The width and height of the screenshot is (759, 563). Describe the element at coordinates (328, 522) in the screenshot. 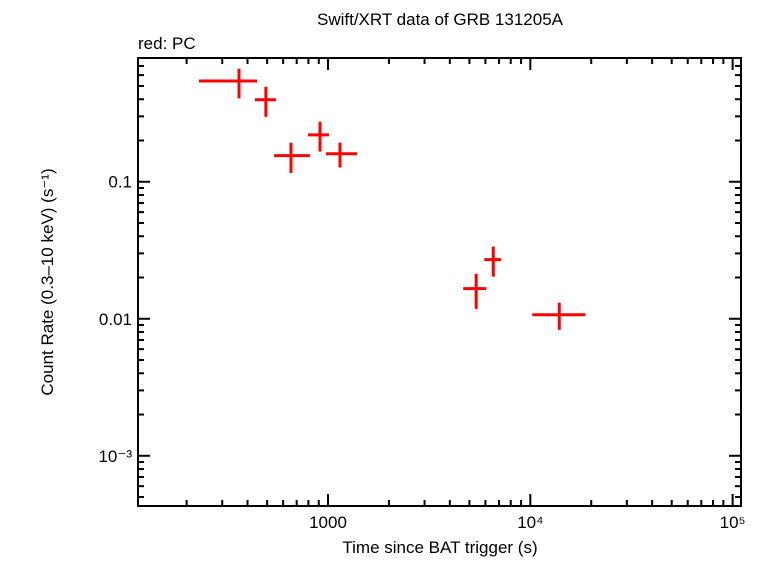

I see `x-tick-label: 1000` at that location.